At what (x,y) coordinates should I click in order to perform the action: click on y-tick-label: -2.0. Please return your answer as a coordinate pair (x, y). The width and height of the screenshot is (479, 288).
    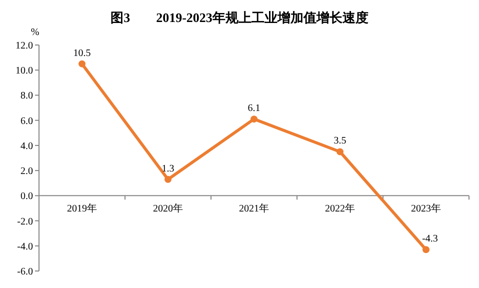
    Looking at the image, I should click on (25, 222).